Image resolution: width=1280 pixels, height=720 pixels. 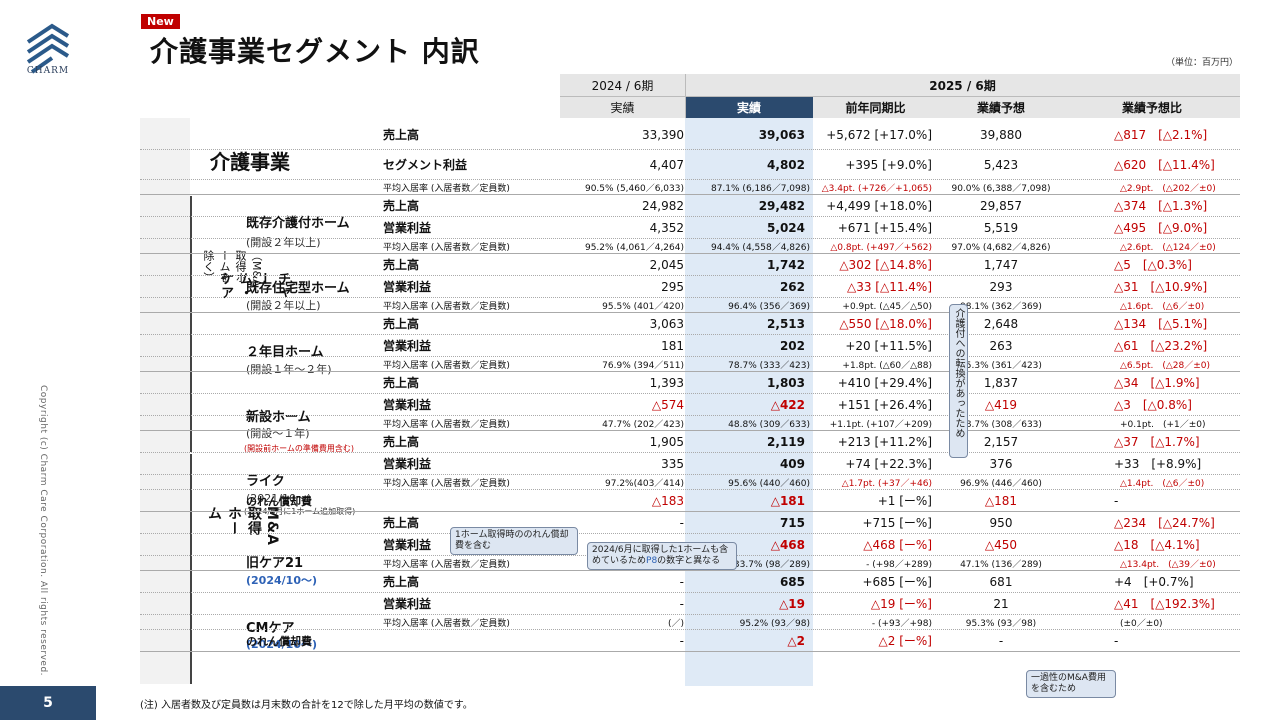 I want to click on cell-f: △31 [△10.9%], so click(x=1161, y=287).